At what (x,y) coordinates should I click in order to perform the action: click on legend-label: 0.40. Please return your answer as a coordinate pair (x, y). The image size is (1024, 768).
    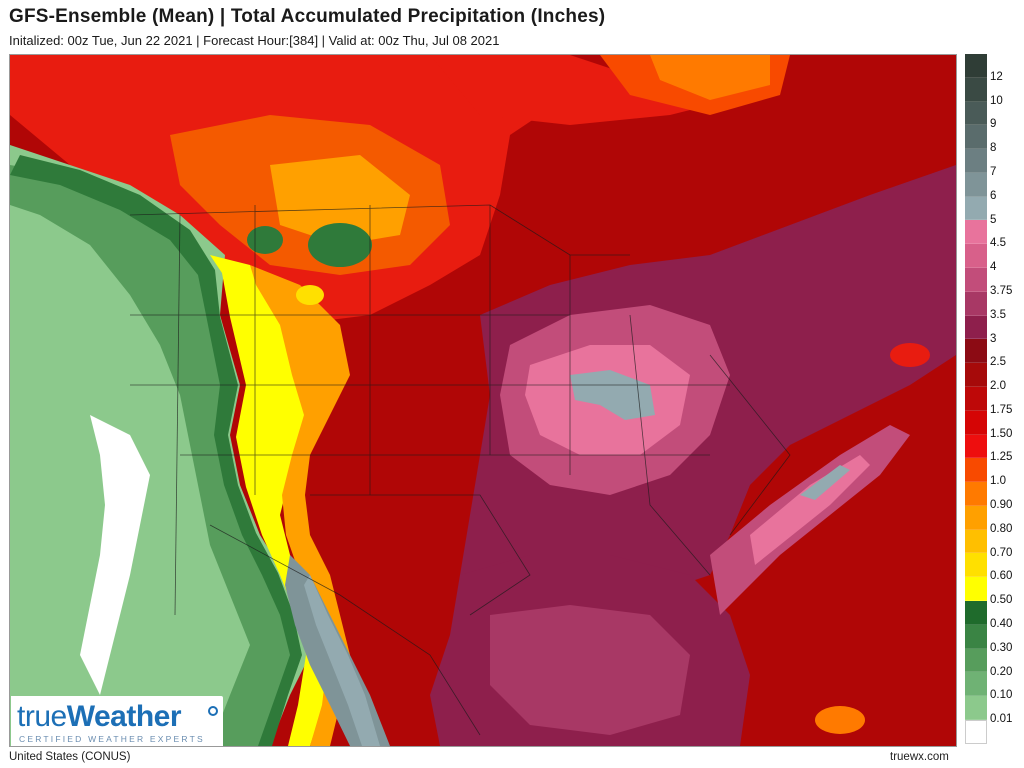
    Looking at the image, I should click on (1001, 624).